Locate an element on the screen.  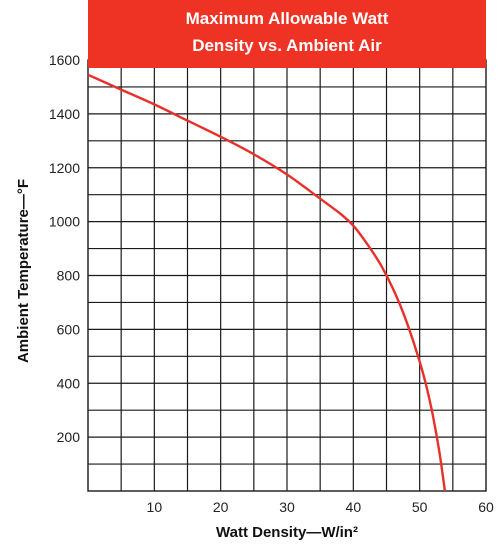
y-tick-label: 600 is located at coordinates (69, 329).